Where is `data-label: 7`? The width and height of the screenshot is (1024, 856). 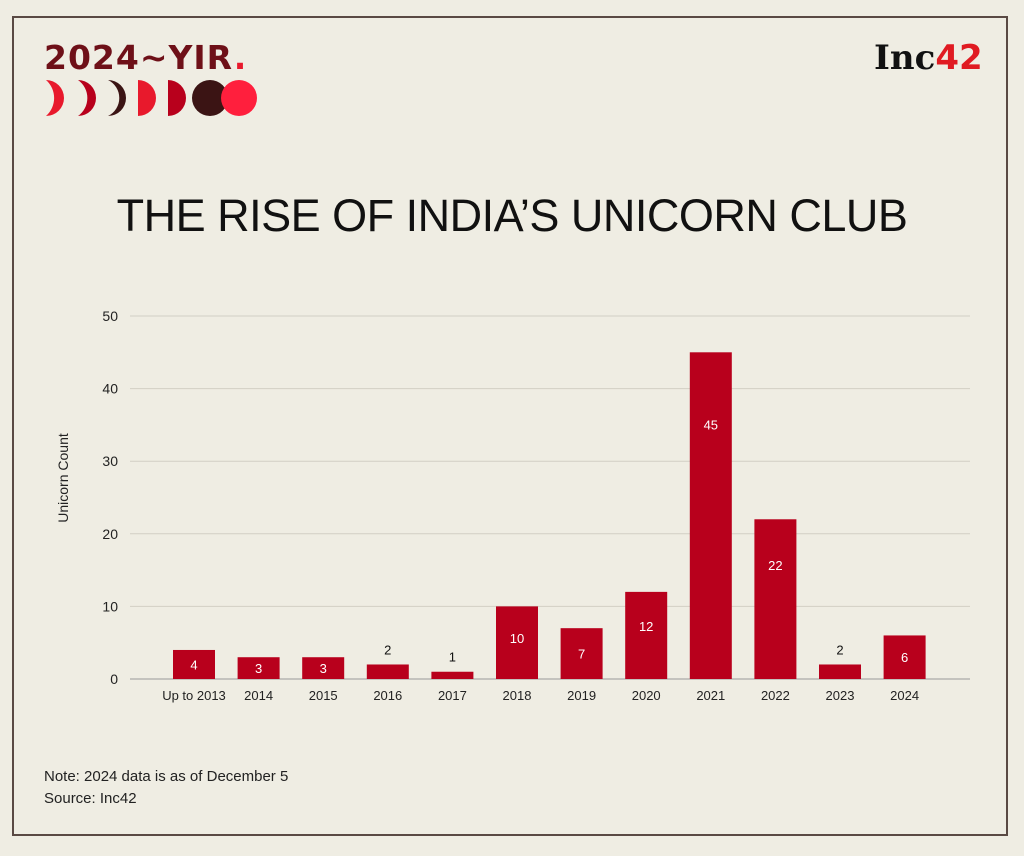 data-label: 7 is located at coordinates (581, 654).